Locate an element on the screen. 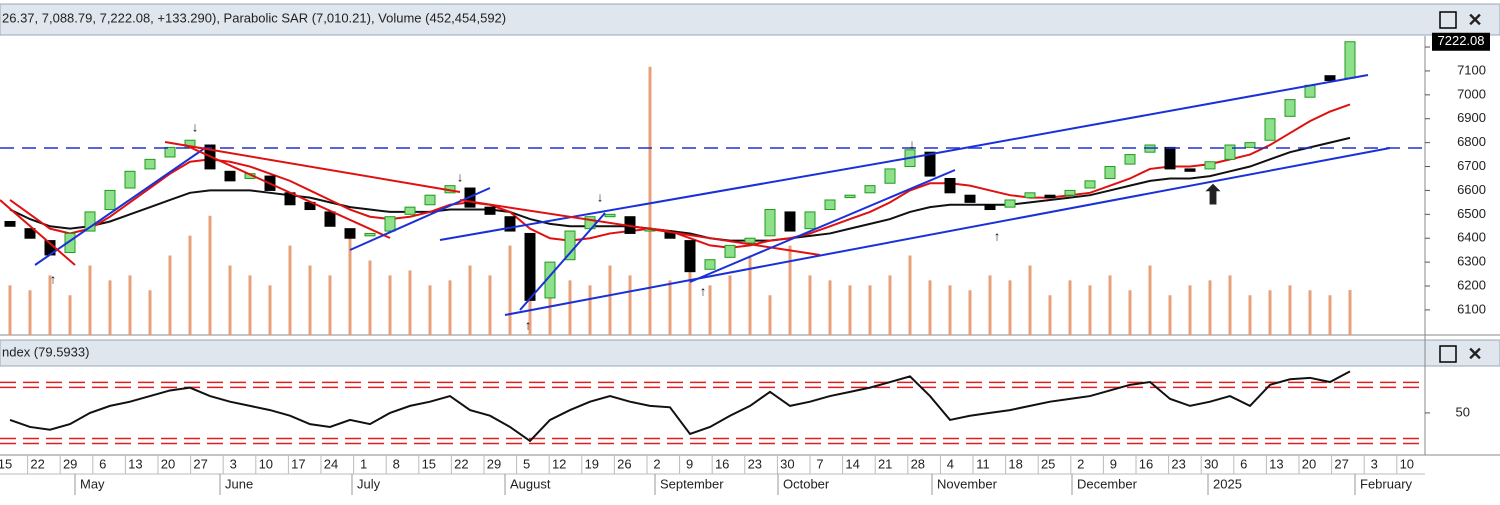  price-panel-header is located at coordinates (750, 19).